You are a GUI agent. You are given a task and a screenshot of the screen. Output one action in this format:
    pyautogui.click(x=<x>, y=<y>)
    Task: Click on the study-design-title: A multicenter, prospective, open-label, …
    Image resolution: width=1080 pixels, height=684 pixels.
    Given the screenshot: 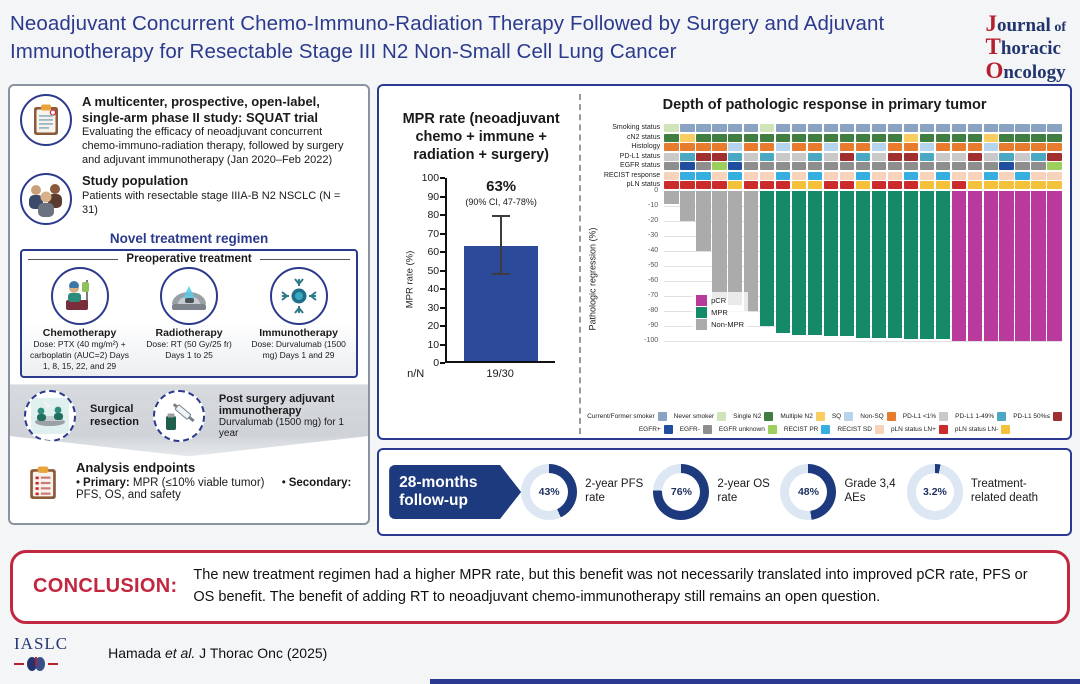 What is the action you would take?
    pyautogui.click(x=201, y=109)
    